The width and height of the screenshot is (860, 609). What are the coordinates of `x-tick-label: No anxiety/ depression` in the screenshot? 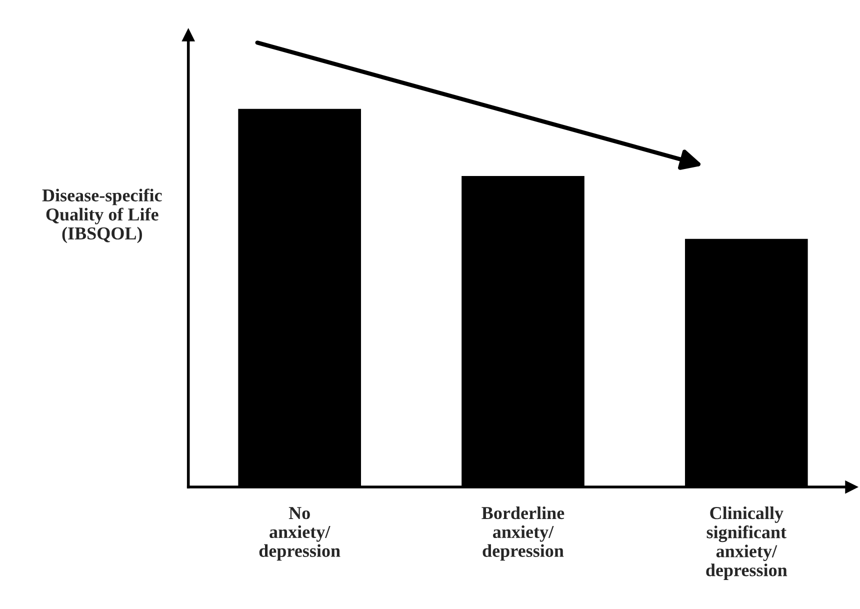 It's located at (299, 534).